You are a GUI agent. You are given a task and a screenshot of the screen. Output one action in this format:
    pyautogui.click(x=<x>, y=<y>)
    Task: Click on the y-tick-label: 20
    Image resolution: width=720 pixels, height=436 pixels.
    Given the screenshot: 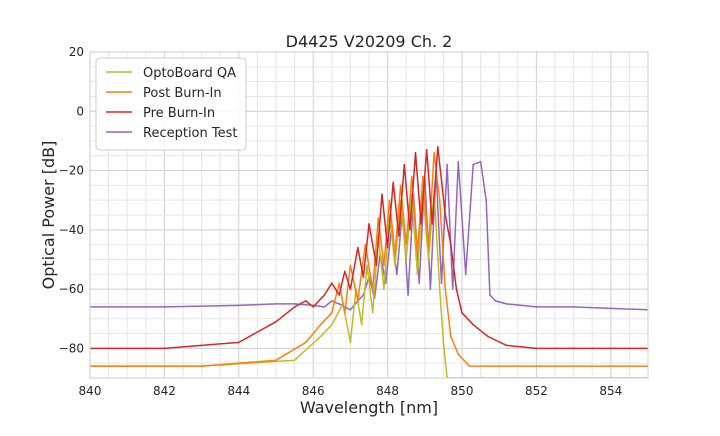 What is the action you would take?
    pyautogui.click(x=76, y=52)
    